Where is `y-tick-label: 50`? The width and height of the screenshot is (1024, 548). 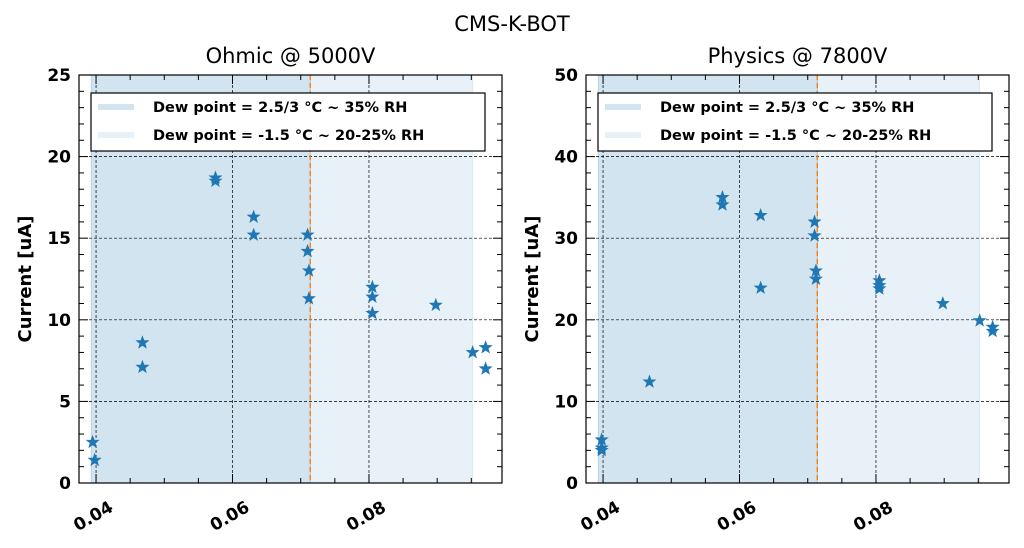 y-tick-label: 50 is located at coordinates (566, 76).